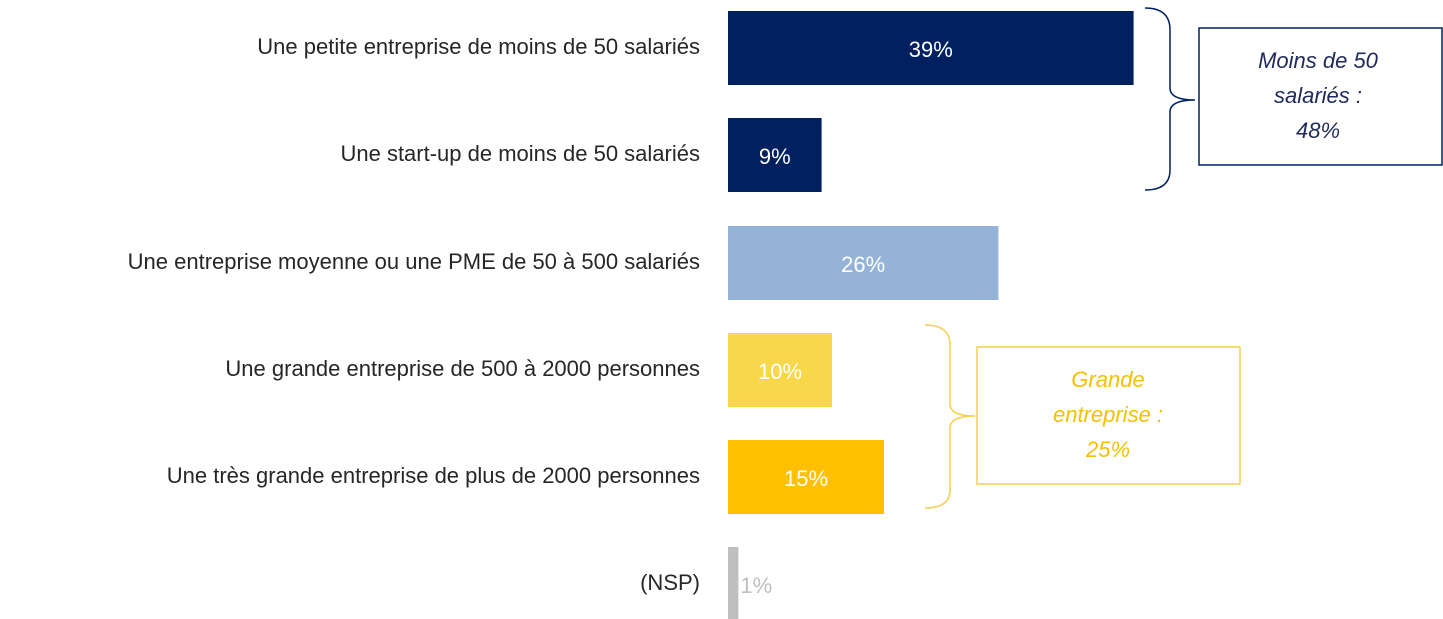 The image size is (1443, 619). I want to click on annotation: entreprise :, so click(1108, 414).